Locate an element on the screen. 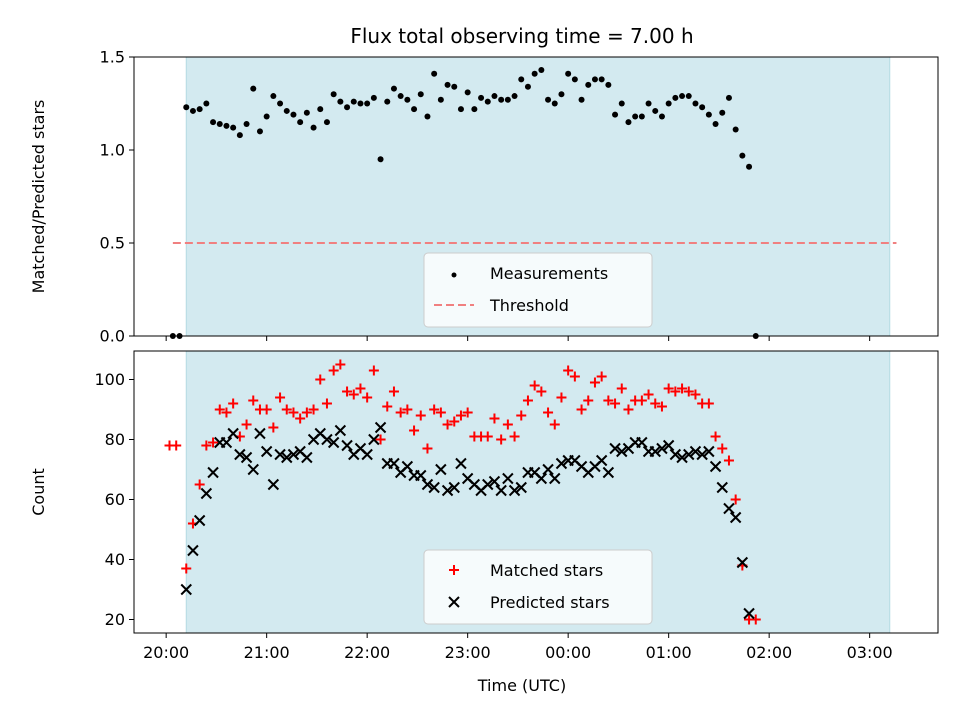  legend-label: Threshold is located at coordinates (529, 305).